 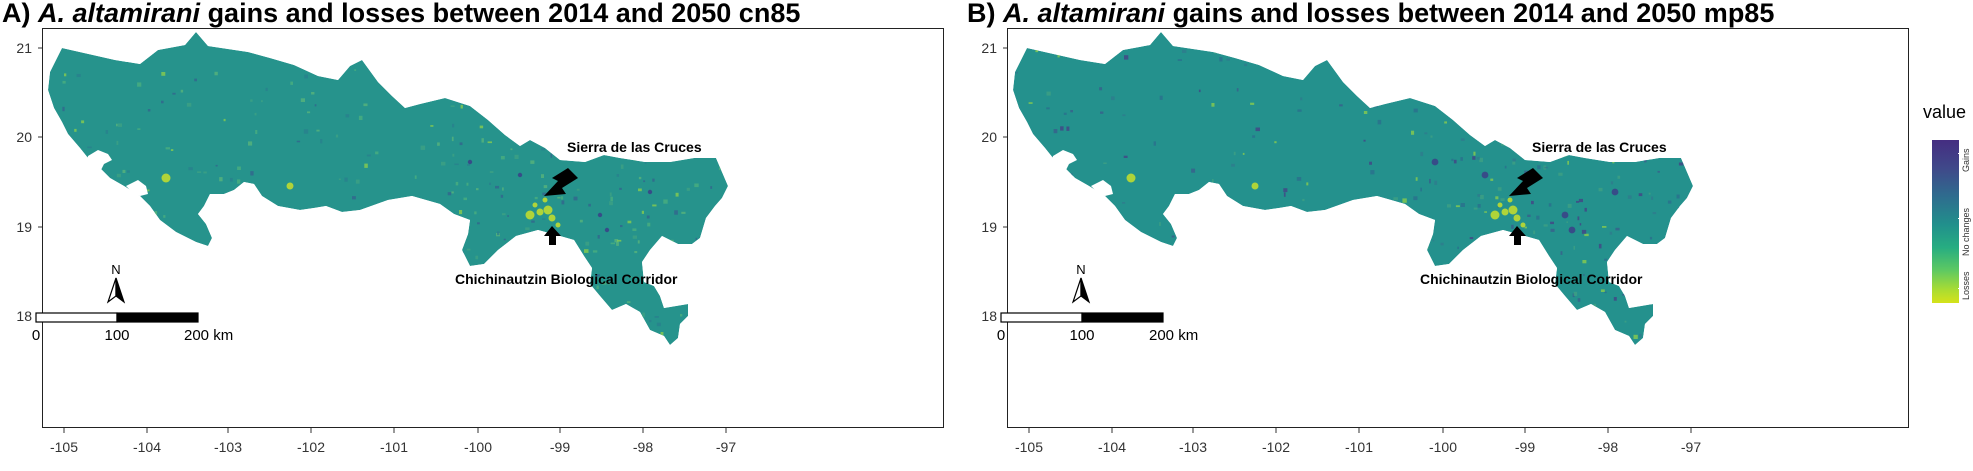 What do you see at coordinates (1961, 218) in the screenshot?
I see `legend-tick-nochange` at bounding box center [1961, 218].